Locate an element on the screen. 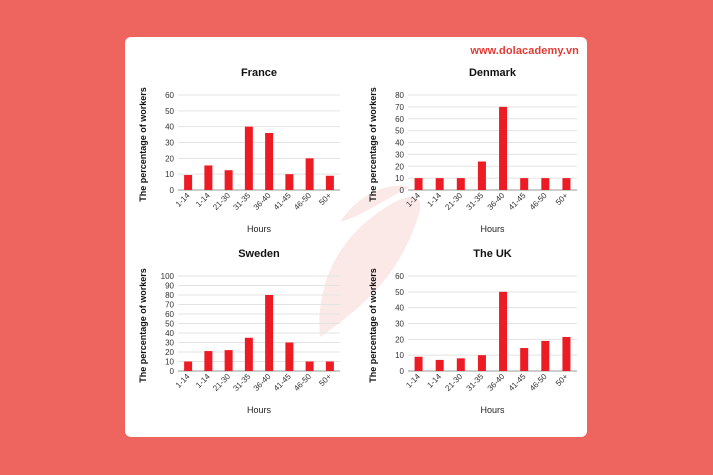 This screenshot has width=713, height=475. brand-watermark: www.dolacademy.vn is located at coordinates (524, 51).